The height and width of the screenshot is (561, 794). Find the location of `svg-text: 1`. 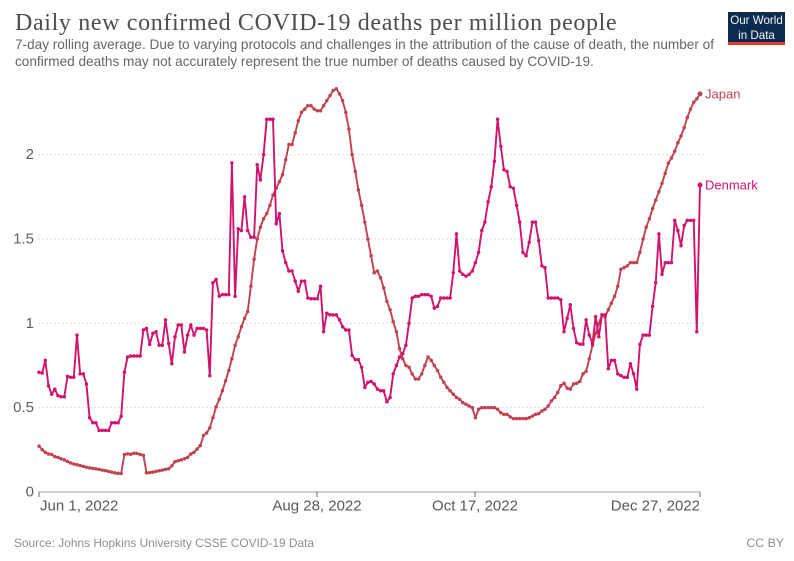

svg-text: 1 is located at coordinates (30, 323).